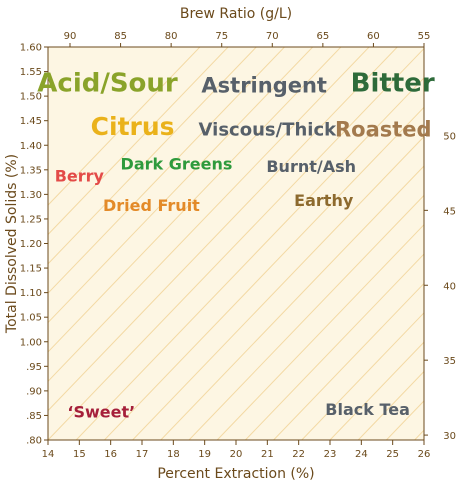 This screenshot has height=486, width=474. Describe the element at coordinates (449, 436) in the screenshot. I see `right-tick-label: 30` at that location.